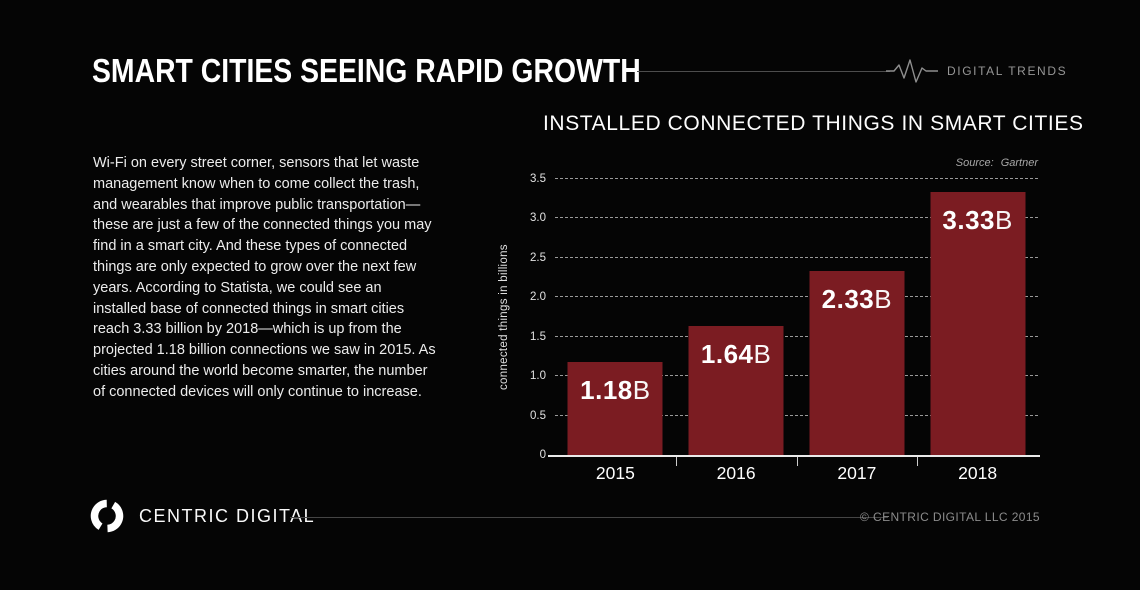 Image resolution: width=1140 pixels, height=590 pixels. What do you see at coordinates (542, 455) in the screenshot?
I see `y-axis-tick-label: 0` at bounding box center [542, 455].